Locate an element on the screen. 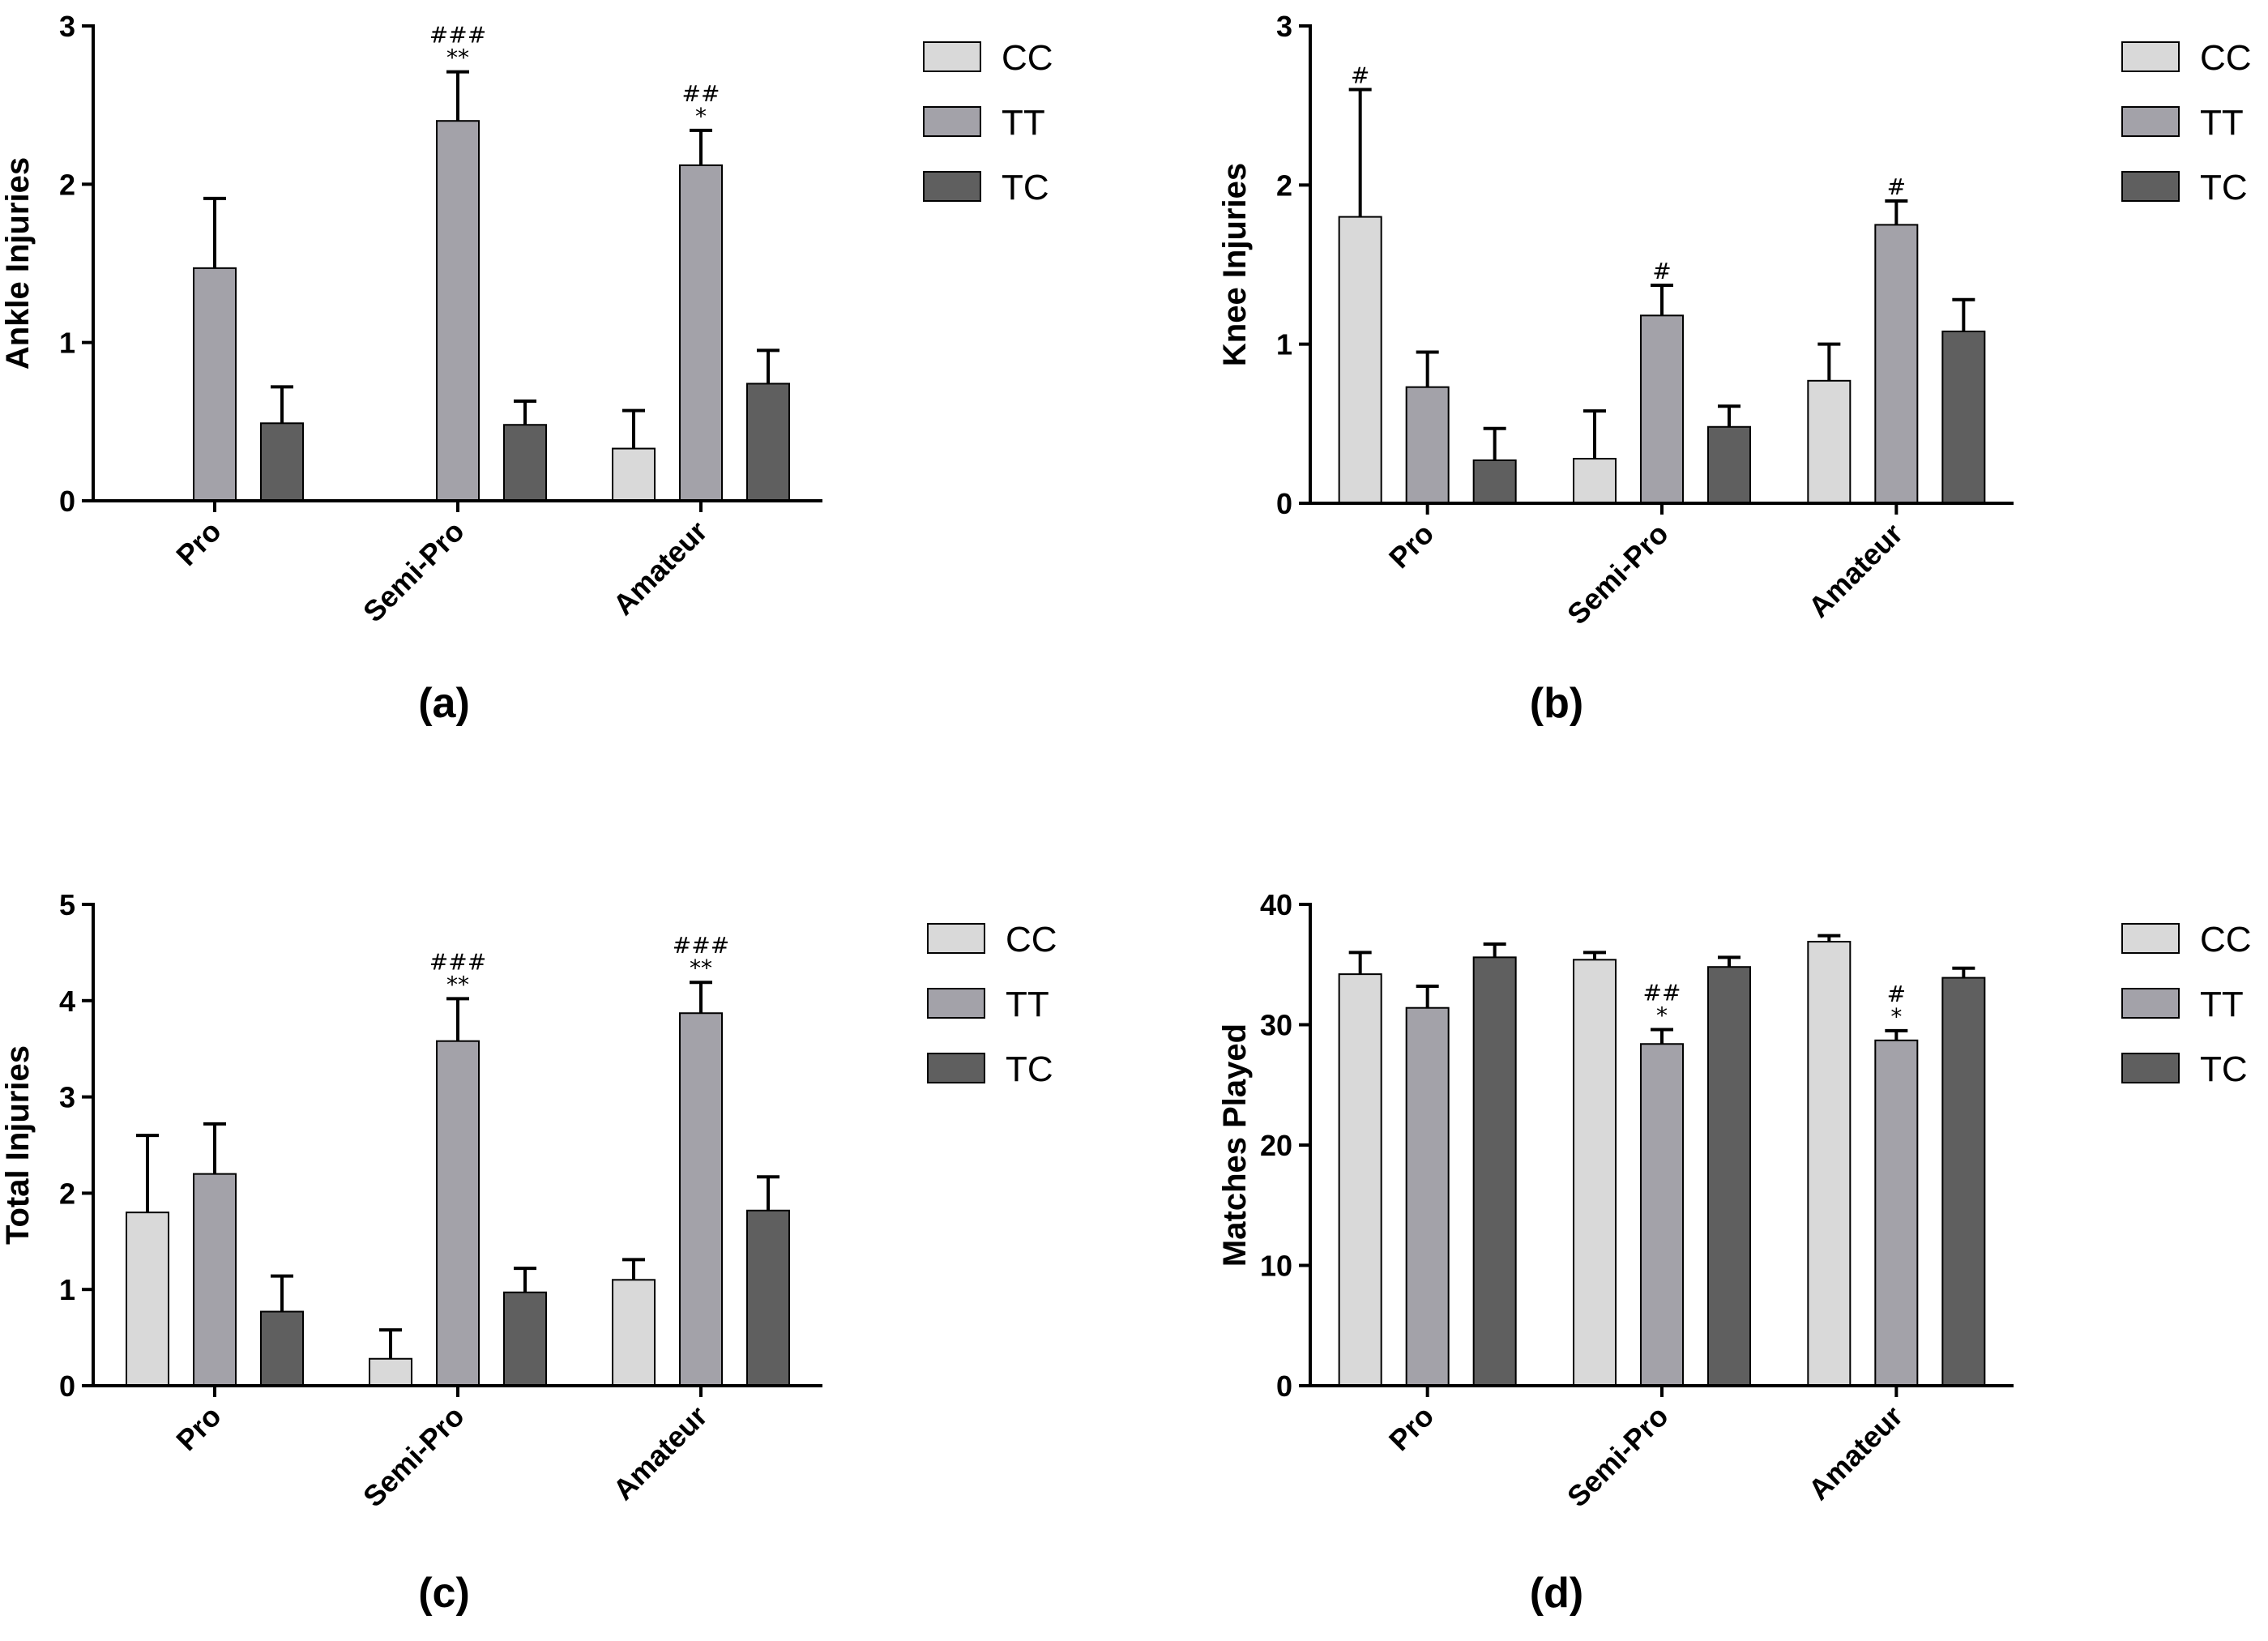 This screenshot has width=2268, height=1641. panel-caption: (a) is located at coordinates (444, 703).